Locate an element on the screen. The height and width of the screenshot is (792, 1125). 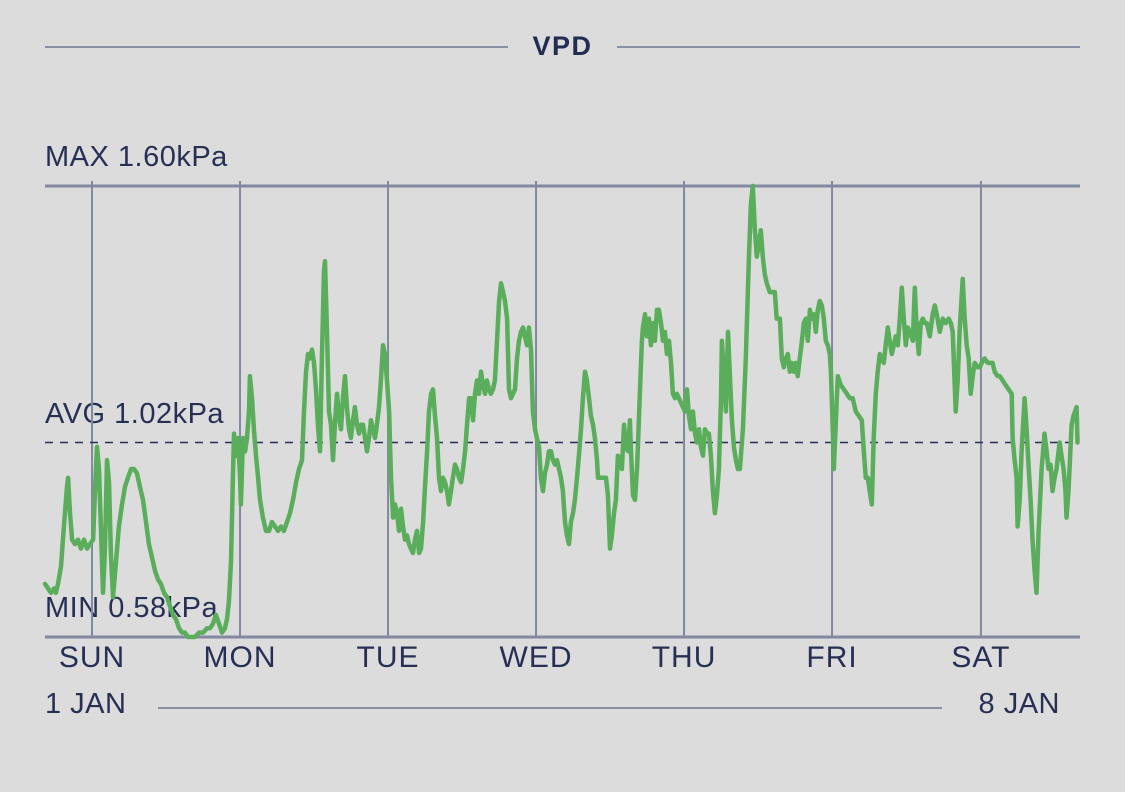
x-axis-day-label: TUE is located at coordinates (388, 657).